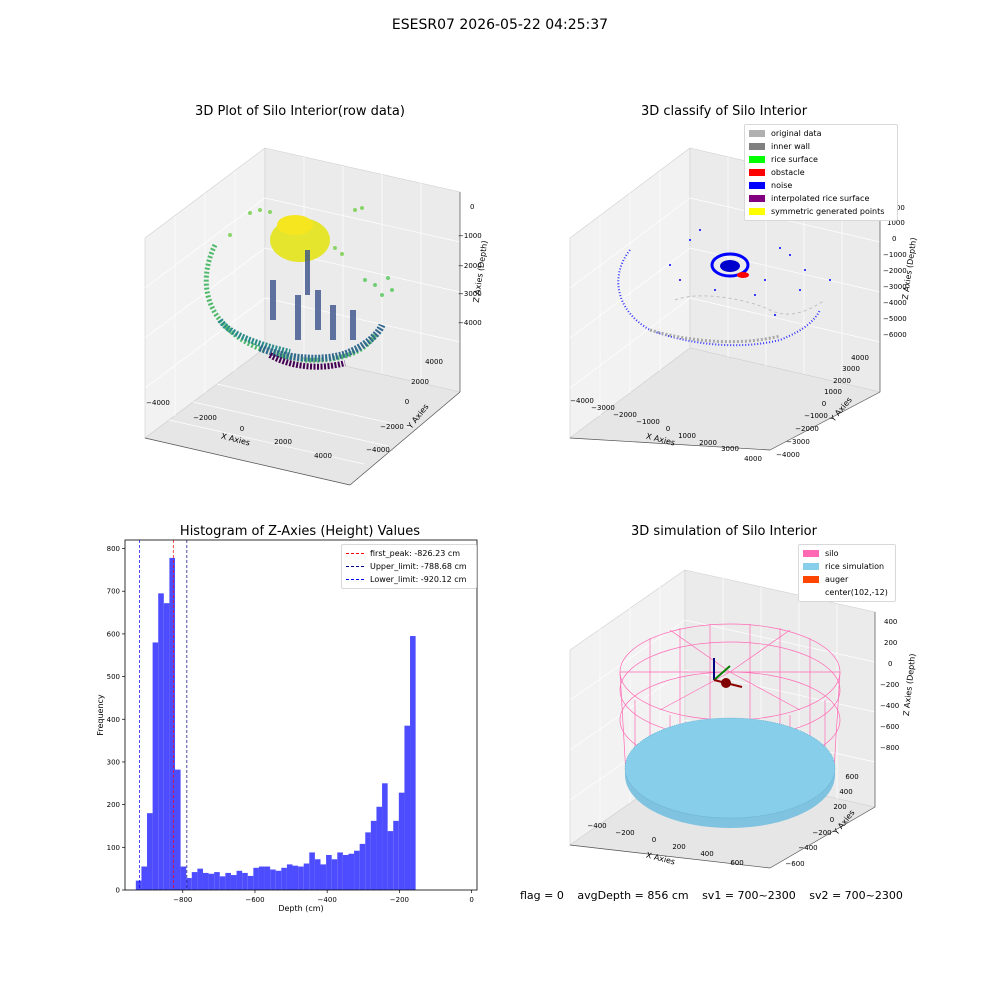 The image size is (1000, 1000). I want to click on legend-item-upper-limit: Upper_limit: -788.68 cm, so click(409, 566).